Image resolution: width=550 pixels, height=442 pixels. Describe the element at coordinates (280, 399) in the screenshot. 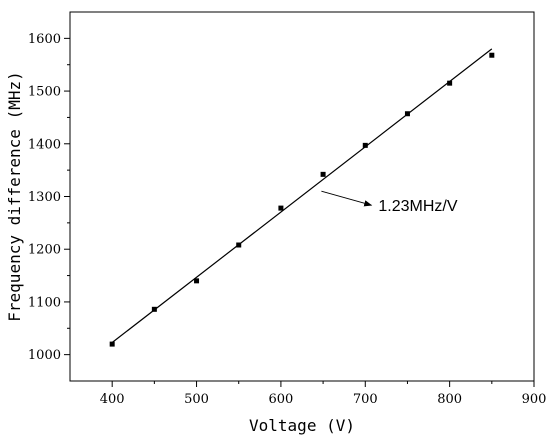

I see `x-tick-label: 600` at that location.